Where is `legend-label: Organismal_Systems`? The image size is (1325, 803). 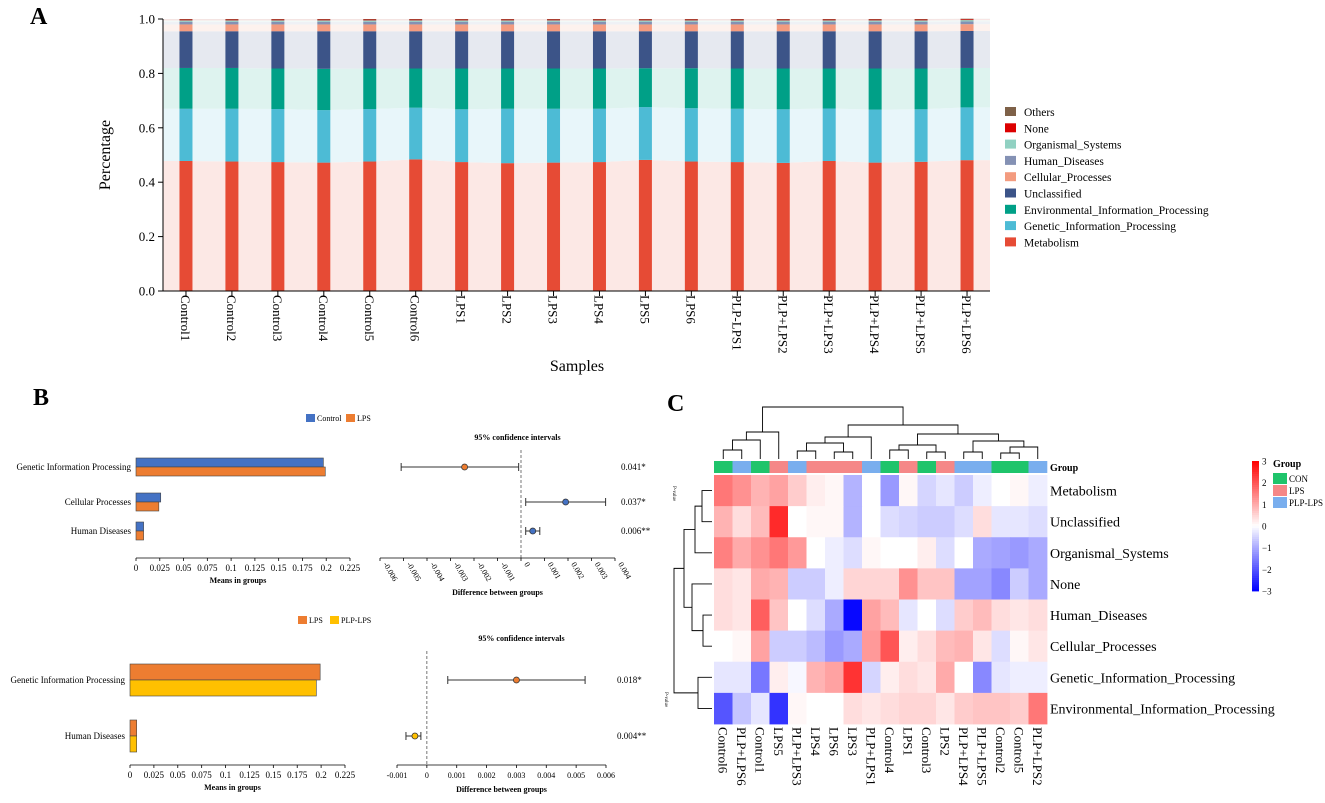
legend-label: Organismal_Systems is located at coordinates (1073, 146).